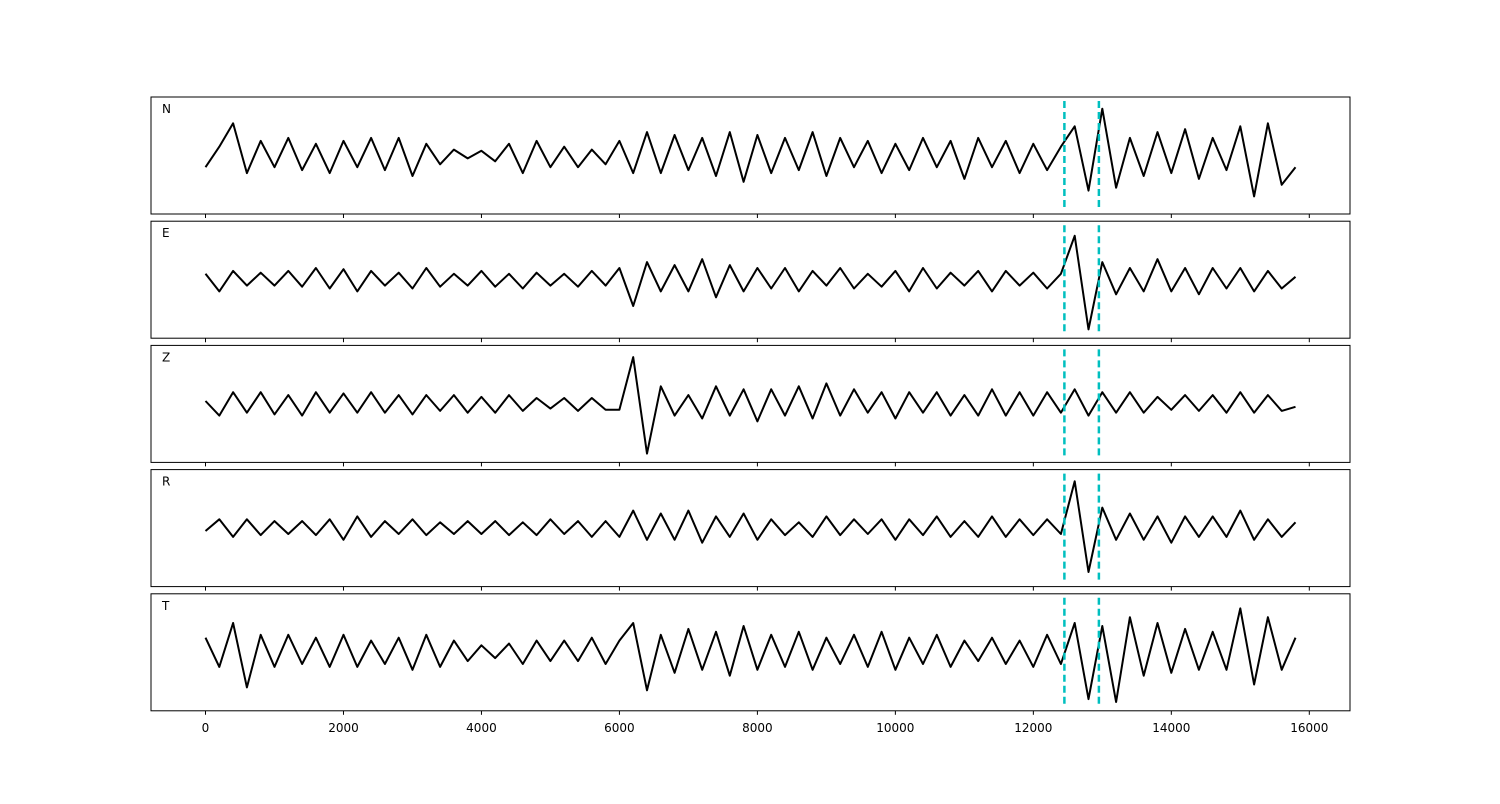 This screenshot has width=1500, height=804. I want to click on x-tick-label: 12000, so click(1033, 728).